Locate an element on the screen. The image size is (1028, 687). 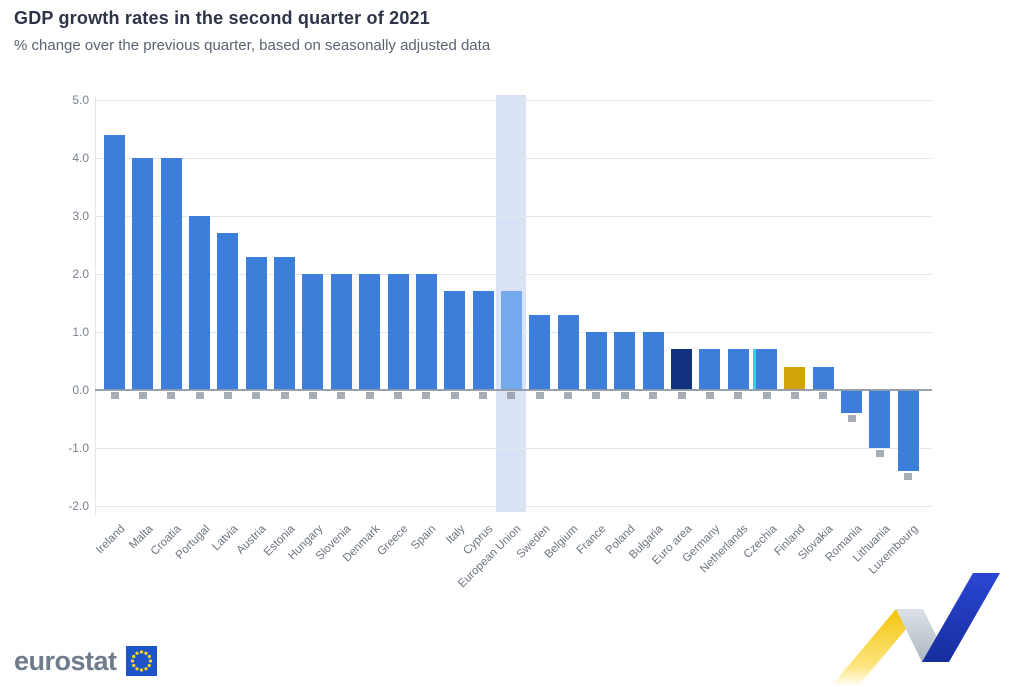
bar-italy is located at coordinates (455, 340).